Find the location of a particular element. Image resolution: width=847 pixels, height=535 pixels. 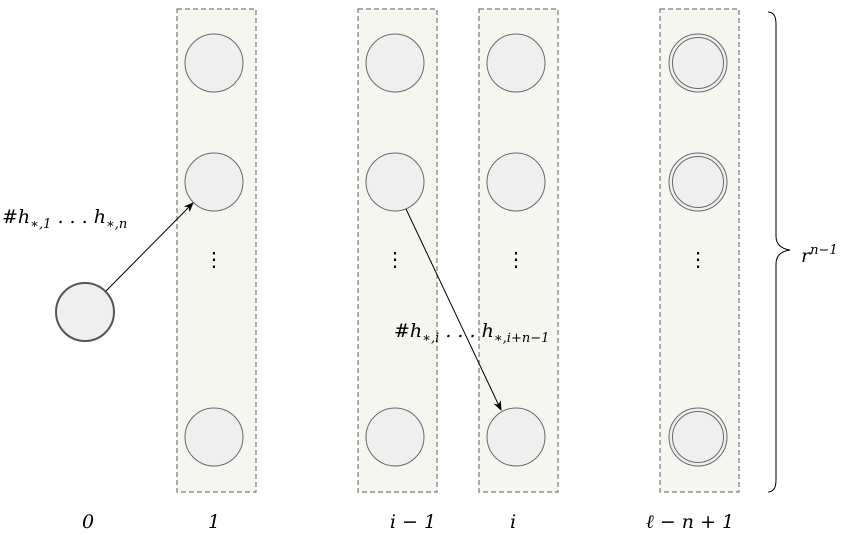

column-label-i: i is located at coordinates (513, 522).